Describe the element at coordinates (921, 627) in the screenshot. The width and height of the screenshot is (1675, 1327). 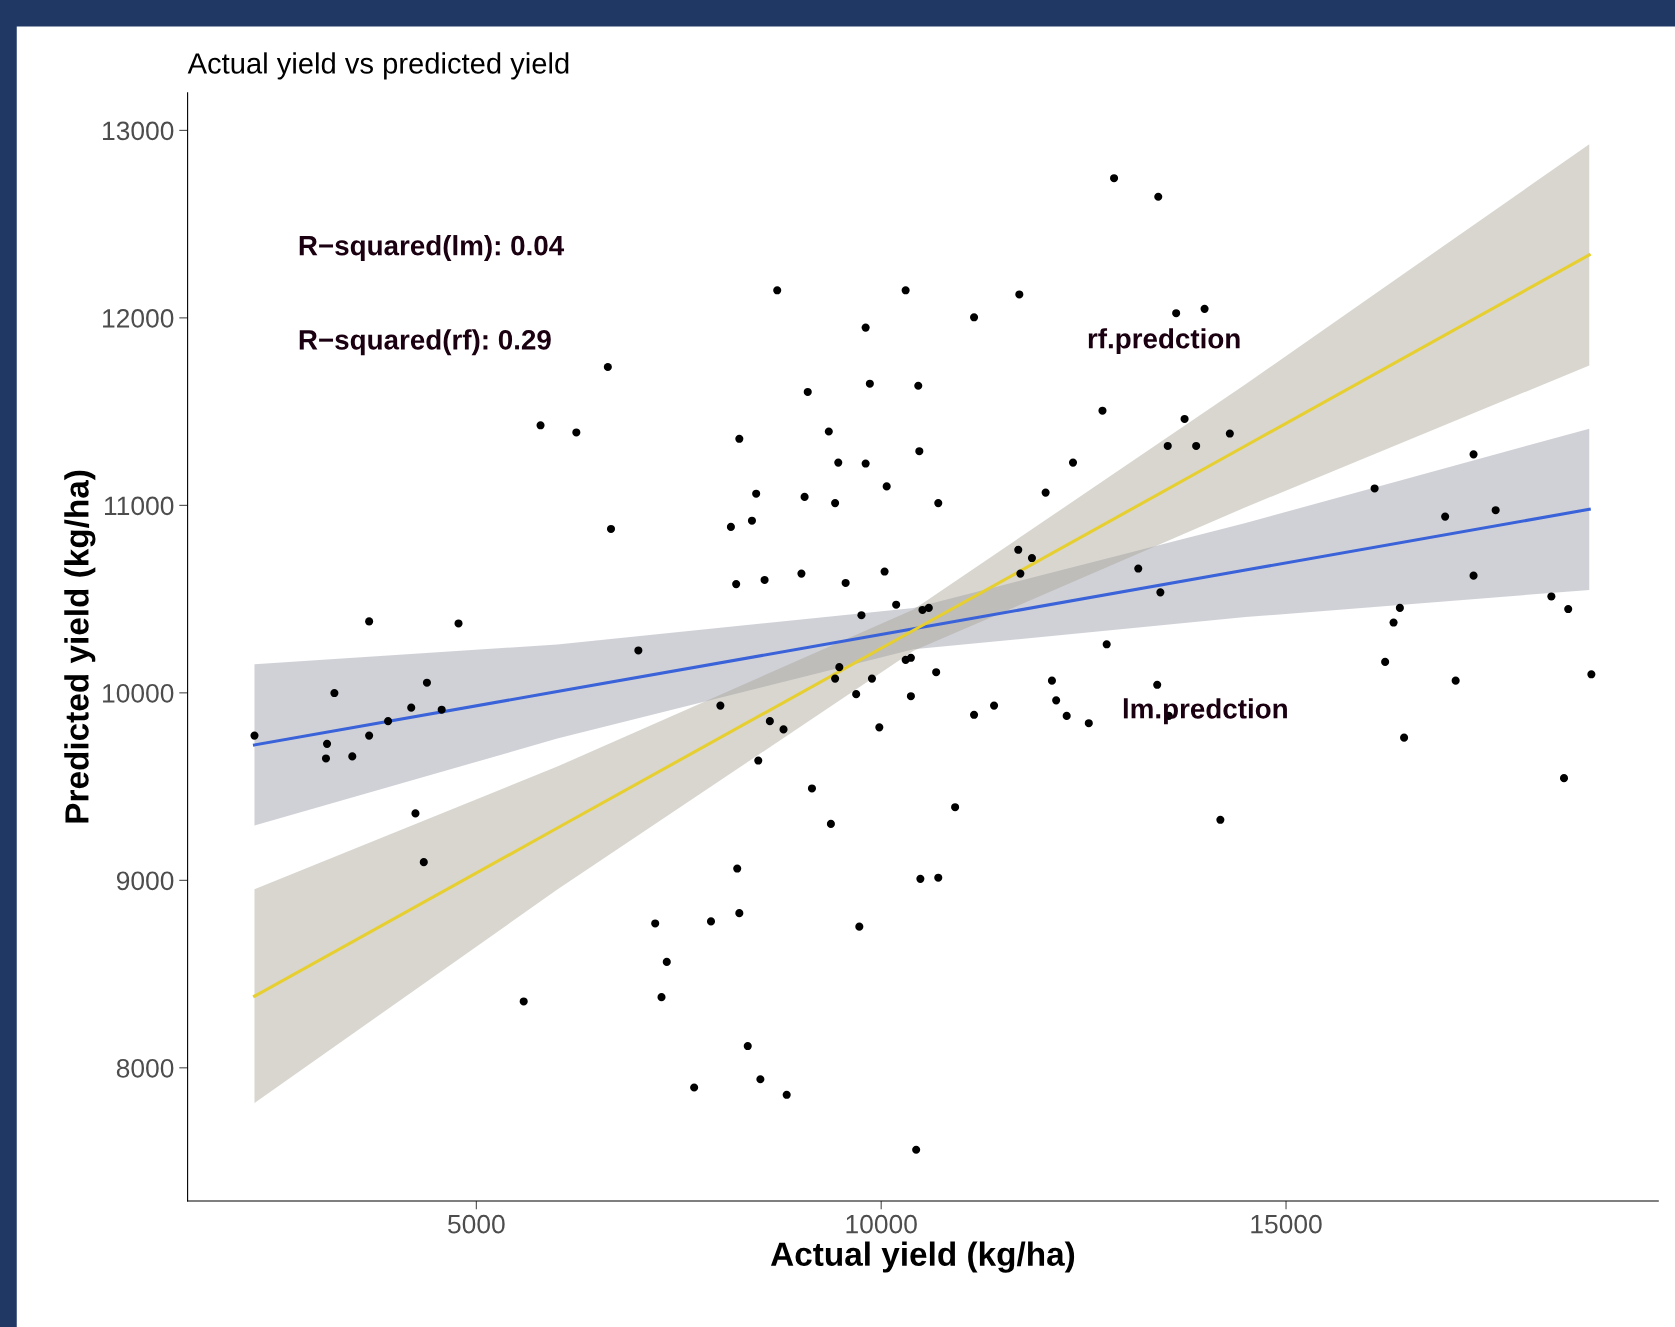
I see `line-series` at that location.